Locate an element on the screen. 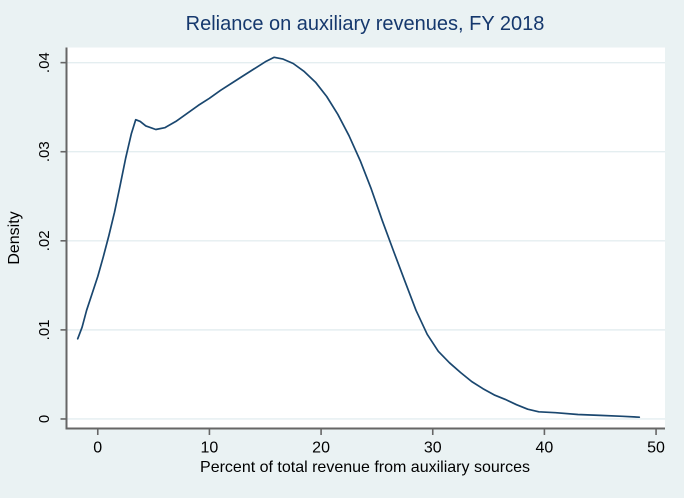 This screenshot has height=498, width=684. y-tick-label: 0 is located at coordinates (44, 419).